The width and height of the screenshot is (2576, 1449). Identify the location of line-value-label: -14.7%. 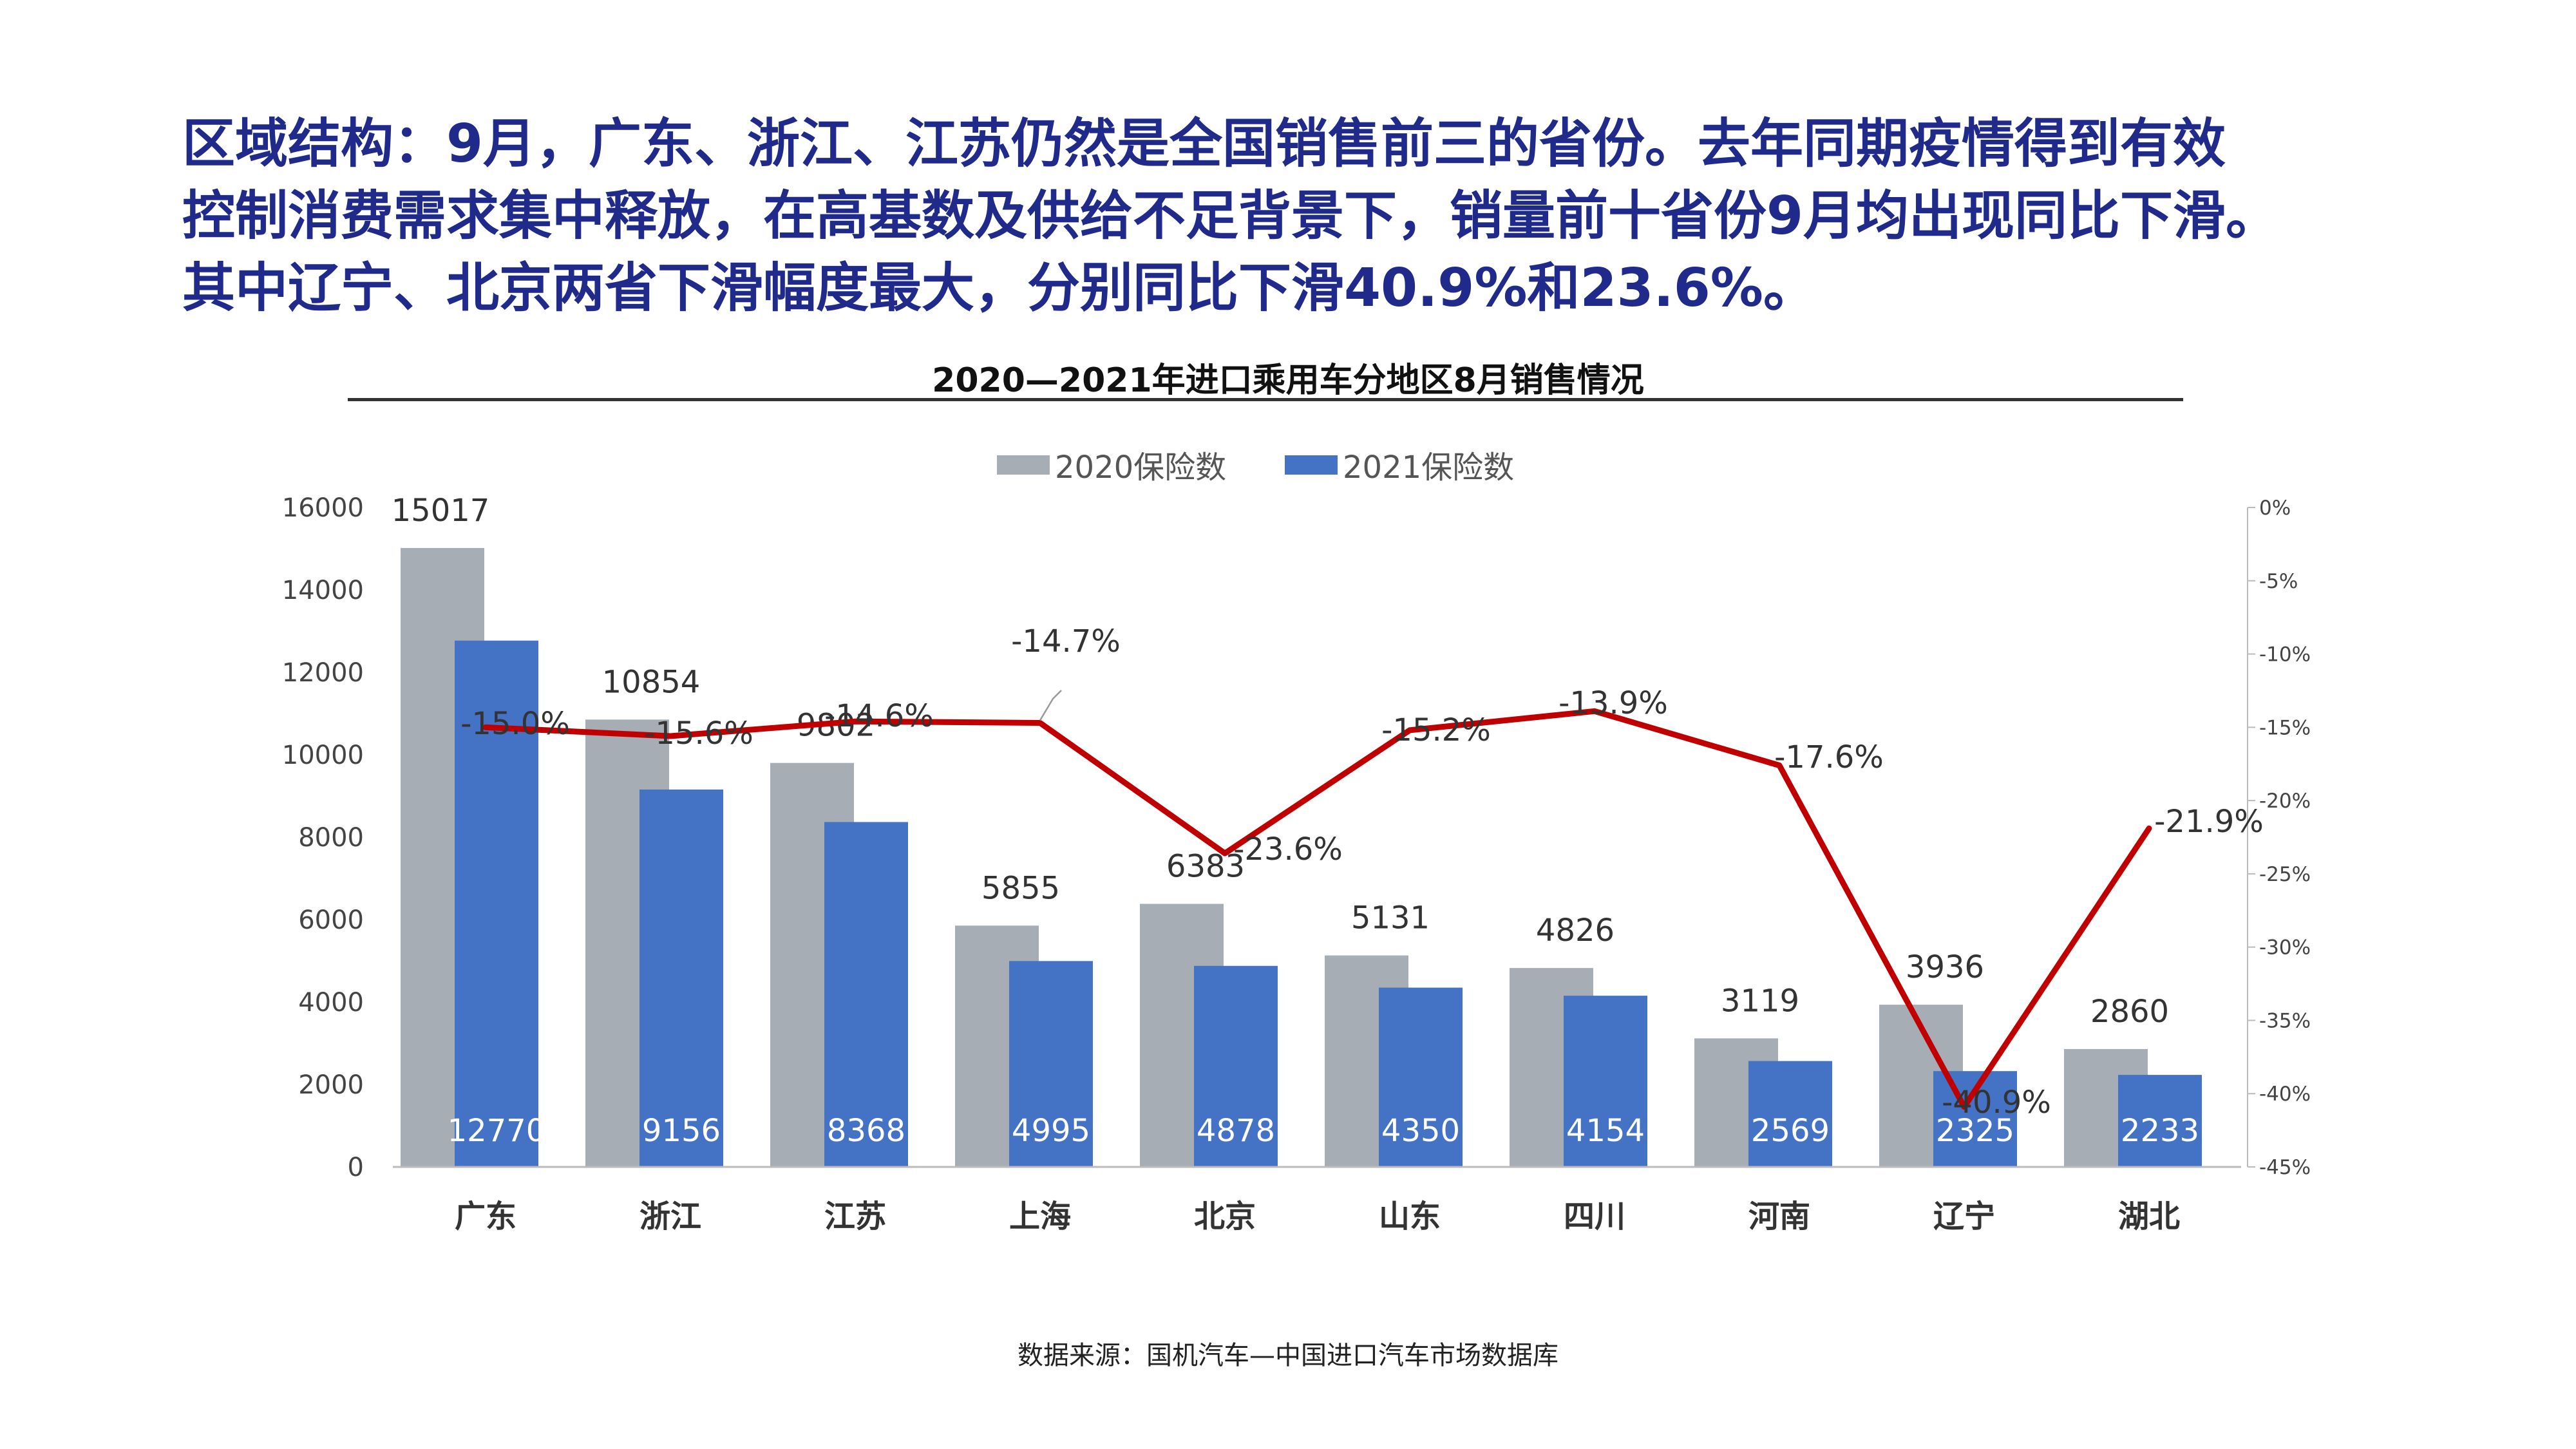
(1066, 641).